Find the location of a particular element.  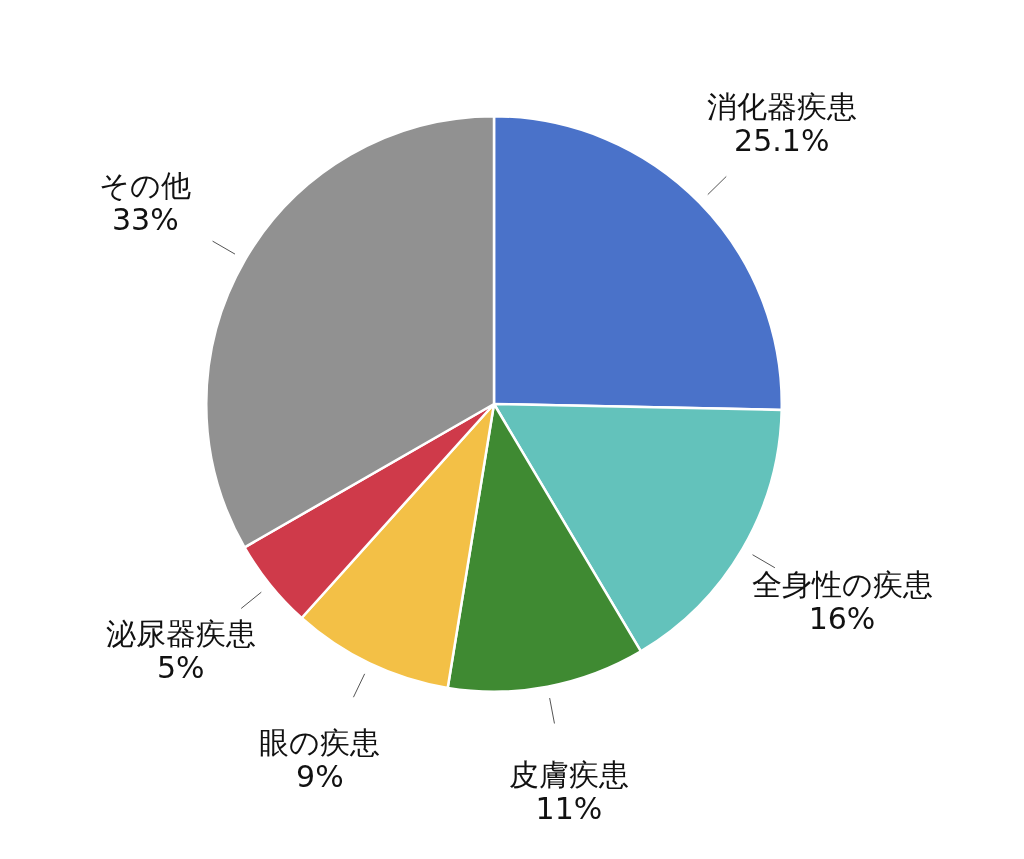

slice-label: 皮膚疾患 is located at coordinates (568, 774).